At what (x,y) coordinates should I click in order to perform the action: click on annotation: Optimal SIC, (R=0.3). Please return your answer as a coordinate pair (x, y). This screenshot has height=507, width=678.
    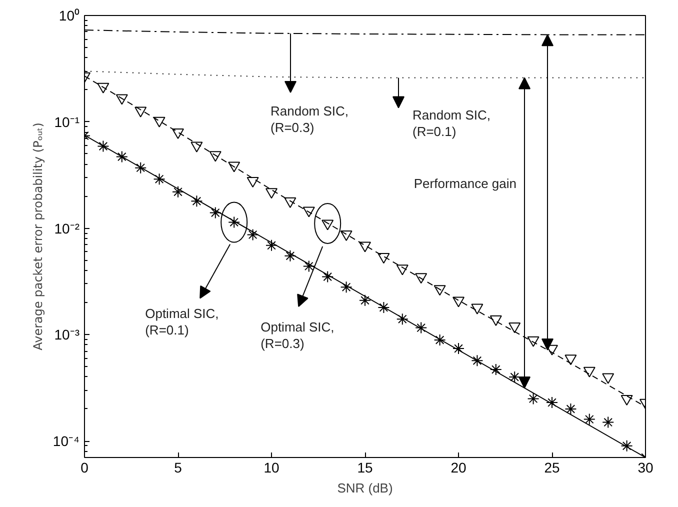
    Looking at the image, I should click on (297, 335).